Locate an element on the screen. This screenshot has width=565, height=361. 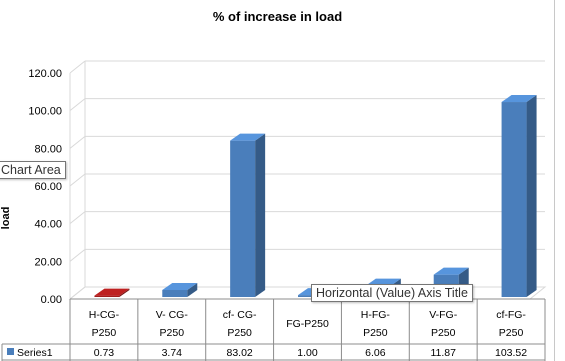
category-label: H-CG- is located at coordinates (104, 315).